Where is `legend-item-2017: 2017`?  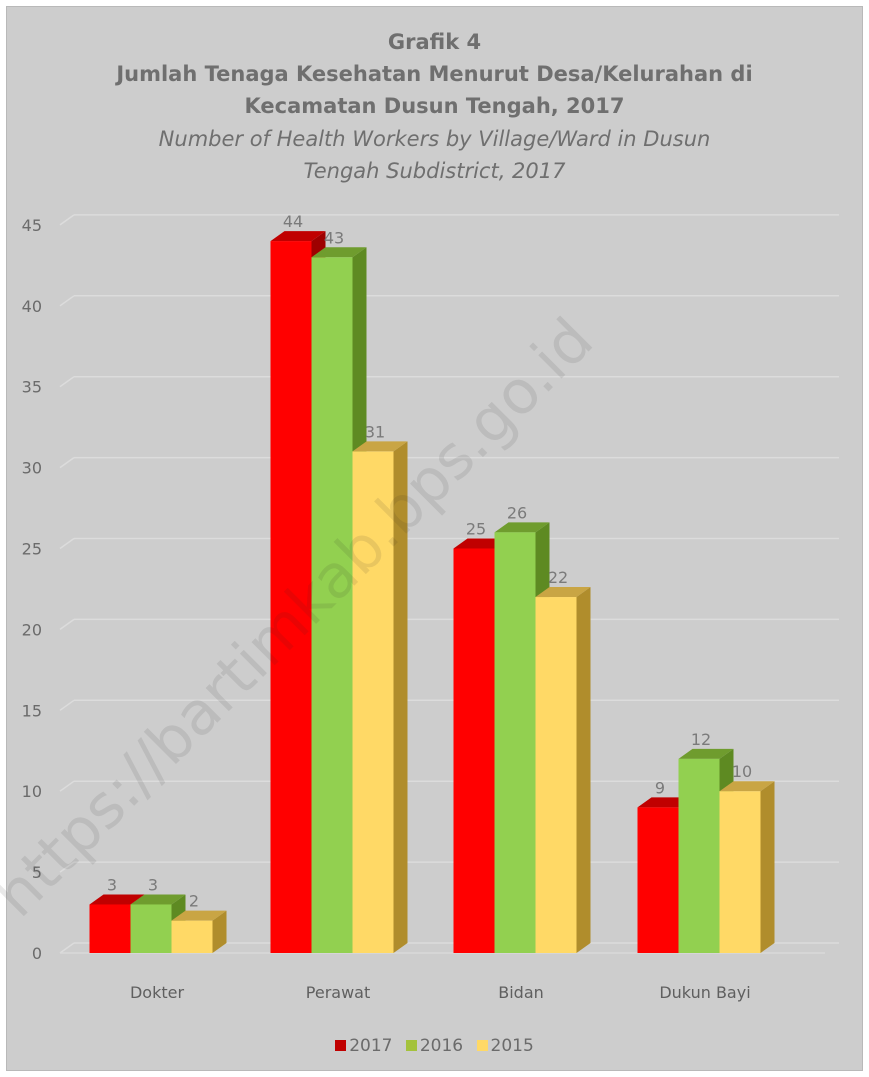
legend-item-2017: 2017 is located at coordinates (363, 1046).